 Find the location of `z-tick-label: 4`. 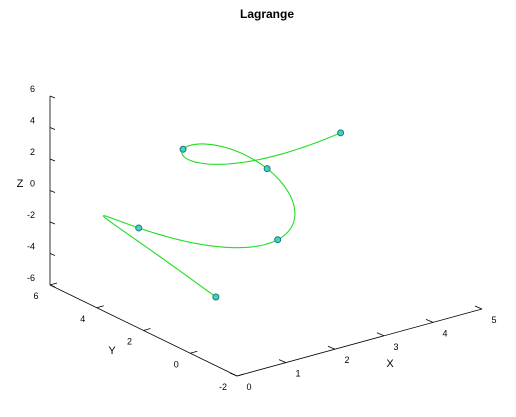

z-tick-label: 4 is located at coordinates (32, 121).